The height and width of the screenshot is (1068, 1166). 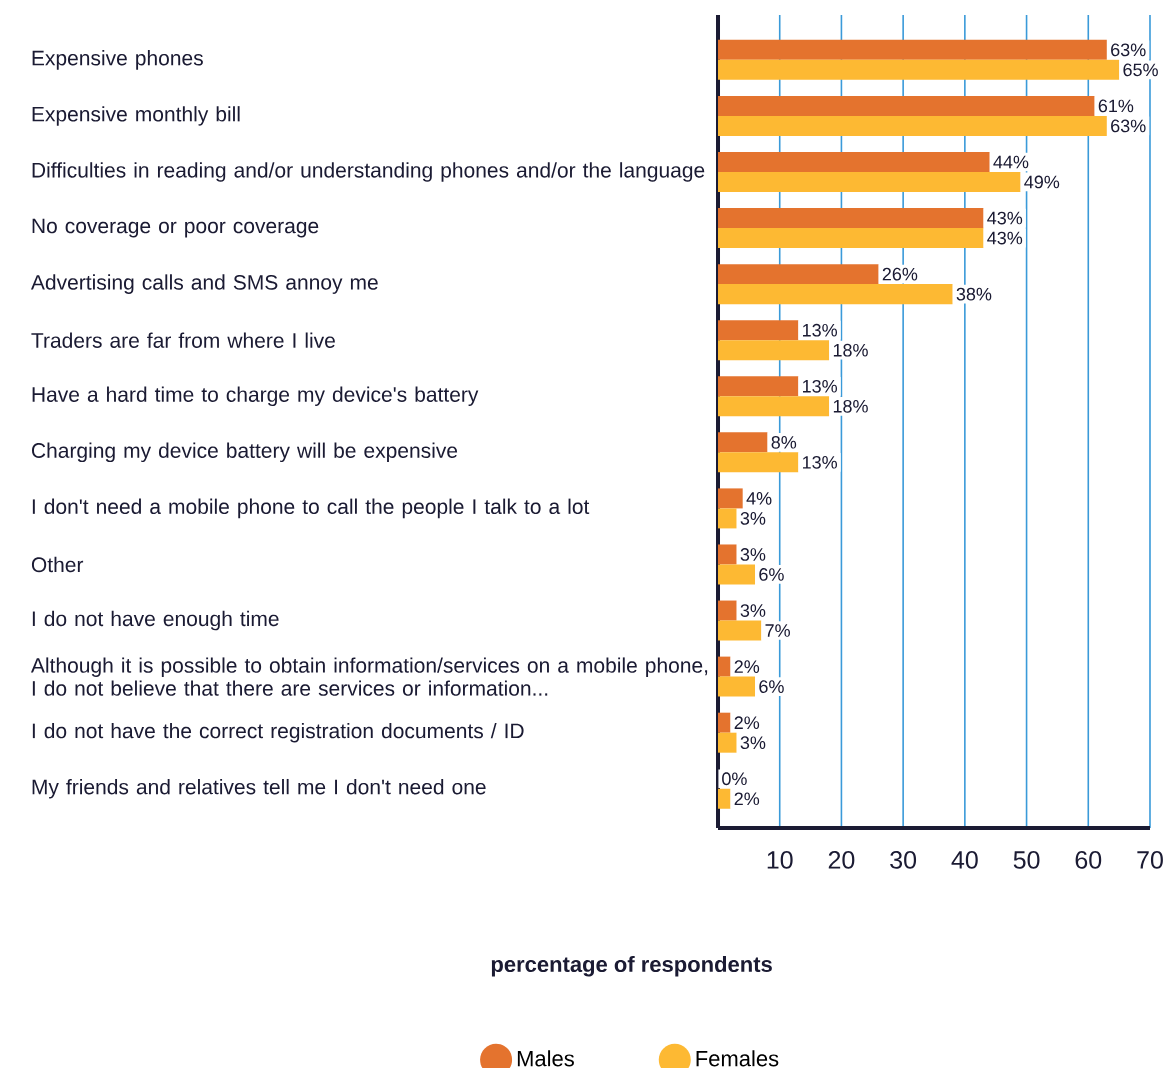 I want to click on y-tick-label: Other, so click(x=57, y=564).